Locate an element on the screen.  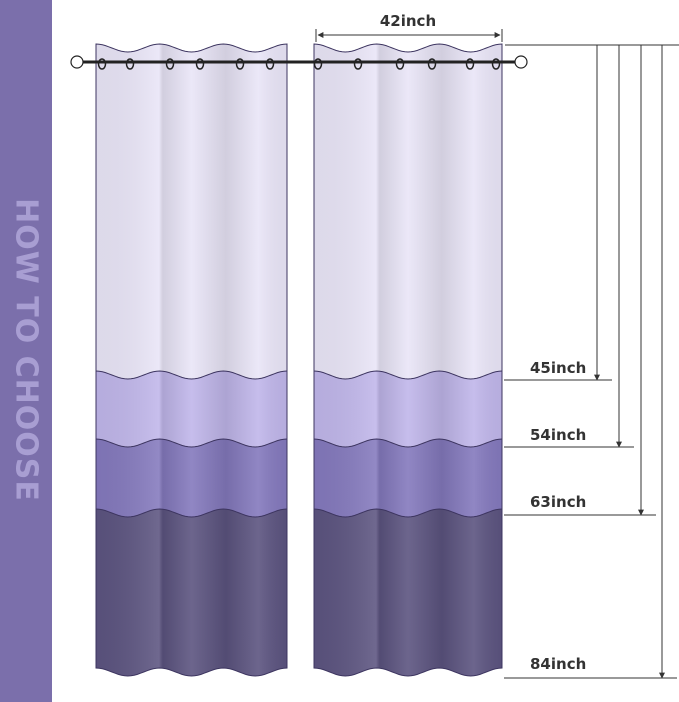
length-label-84: 84inch is located at coordinates (558, 664).